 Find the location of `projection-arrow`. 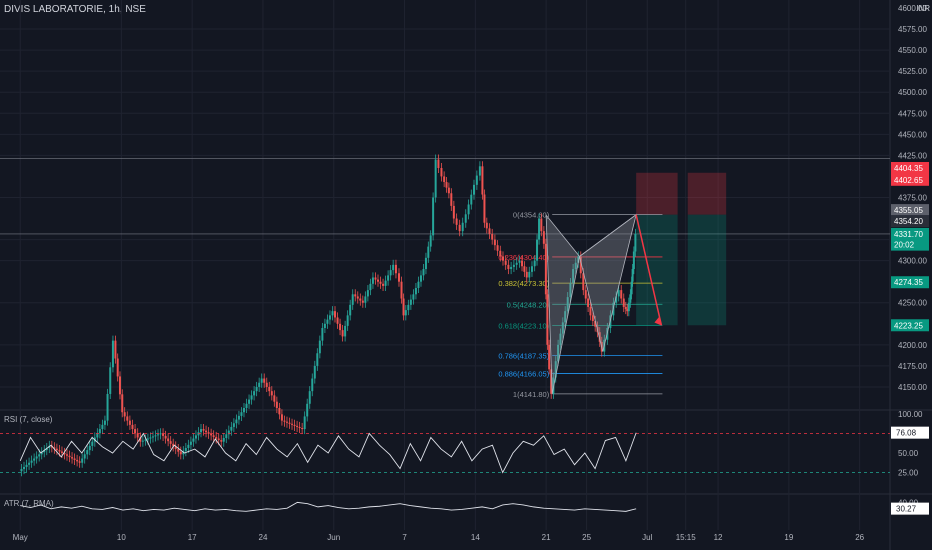

projection-arrow is located at coordinates (649, 270).